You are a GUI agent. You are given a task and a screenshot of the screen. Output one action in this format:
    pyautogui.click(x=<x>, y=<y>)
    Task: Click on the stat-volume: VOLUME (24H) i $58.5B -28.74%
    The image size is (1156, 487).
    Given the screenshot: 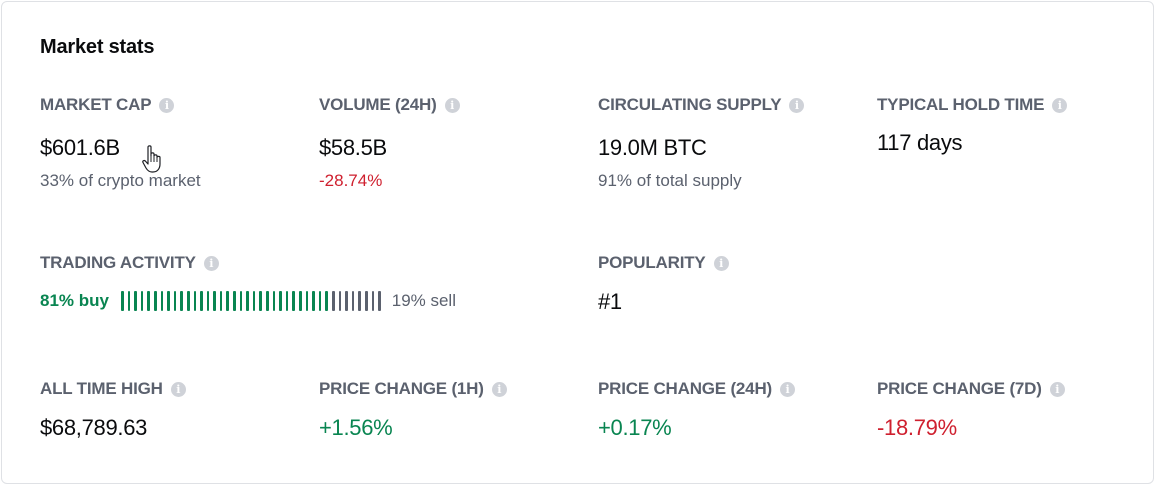 What is the action you would take?
    pyautogui.click(x=389, y=143)
    